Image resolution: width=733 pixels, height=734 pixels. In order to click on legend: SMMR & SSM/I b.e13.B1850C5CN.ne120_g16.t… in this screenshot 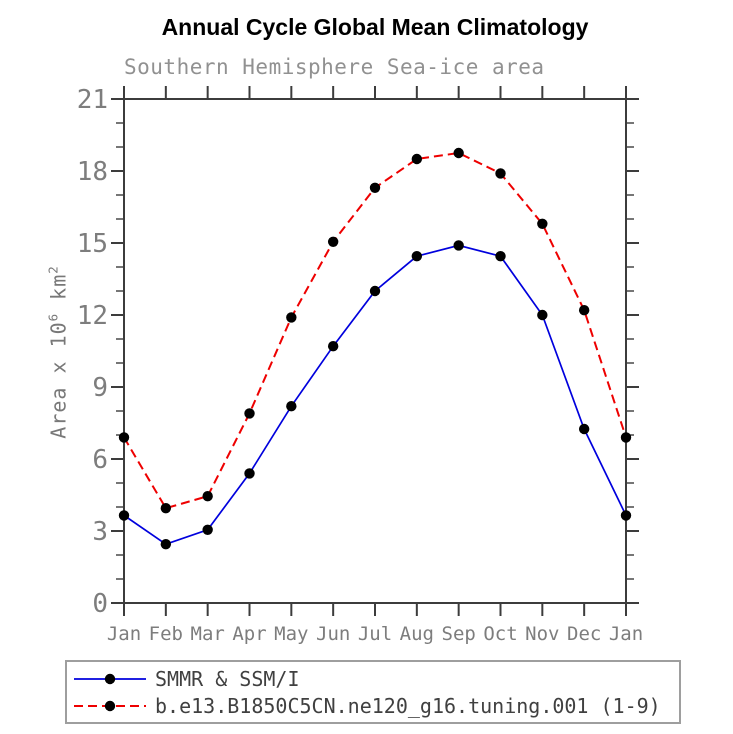, I will do `click(373, 692)`.